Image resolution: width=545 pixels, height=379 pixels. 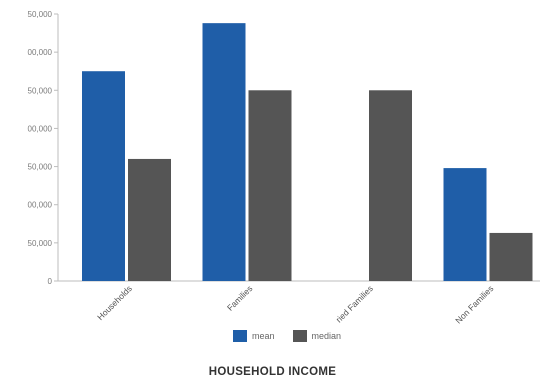 I want to click on legend-swatch-mean, so click(x=240, y=336).